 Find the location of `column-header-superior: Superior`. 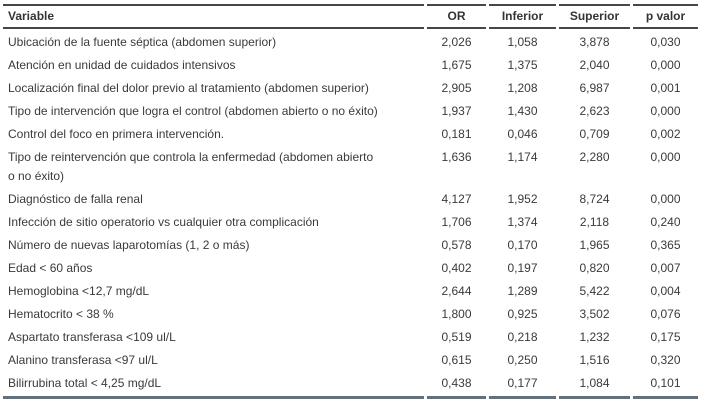

column-header-superior: Superior is located at coordinates (594, 16).